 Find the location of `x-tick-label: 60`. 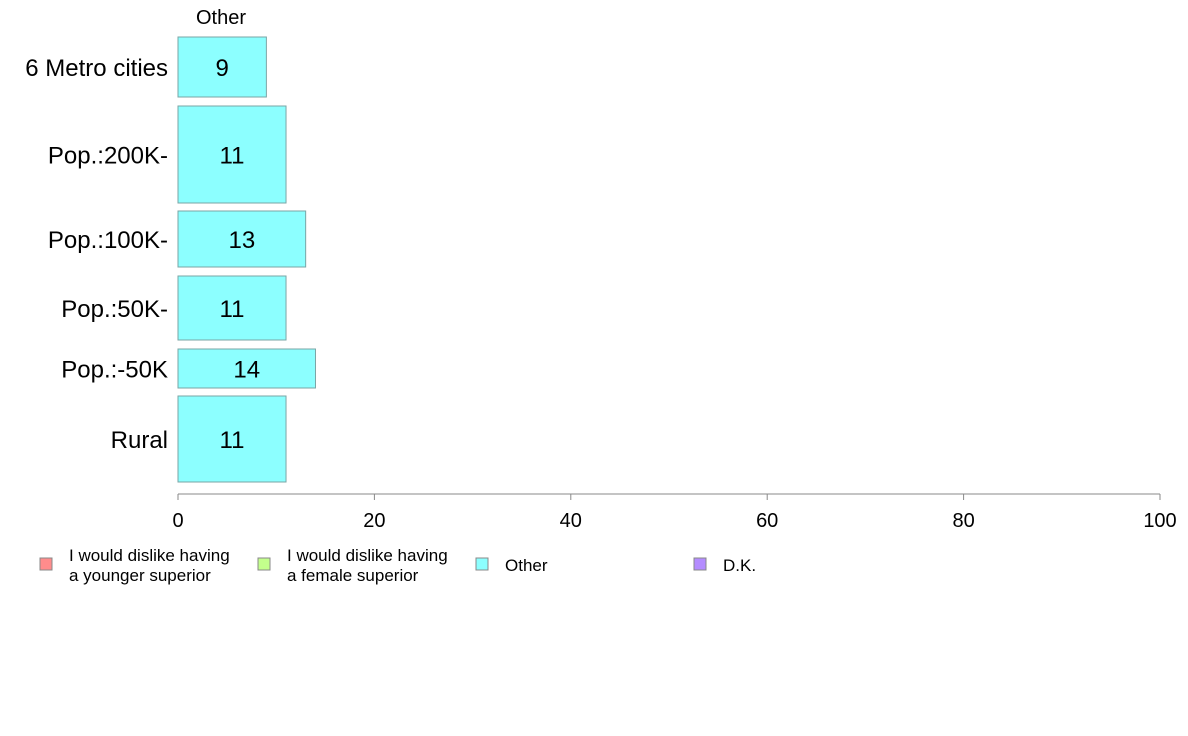

x-tick-label: 60 is located at coordinates (767, 521).